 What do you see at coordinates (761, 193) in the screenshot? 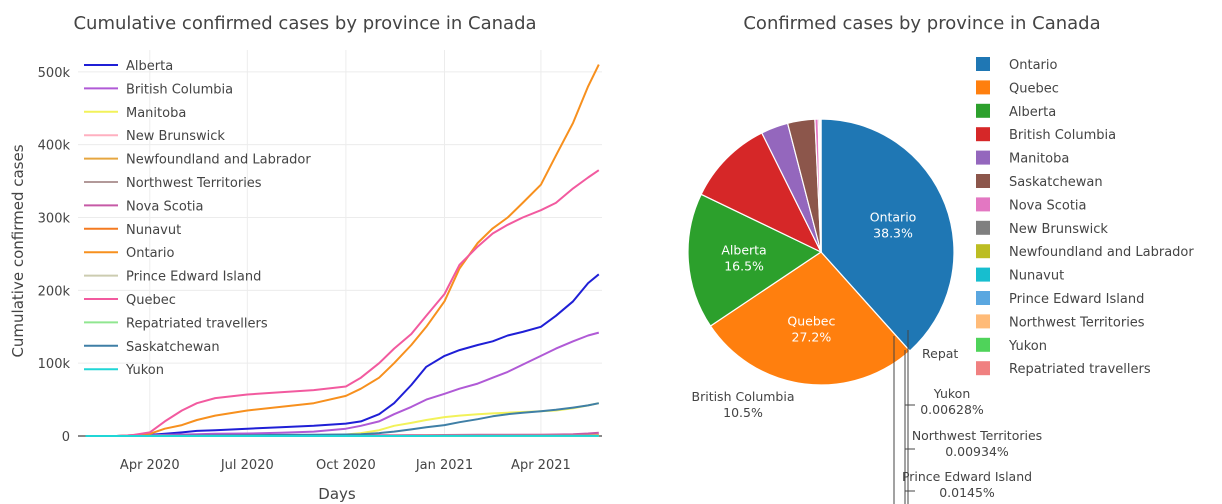
I see `pie-slice-british-columbia` at bounding box center [761, 193].